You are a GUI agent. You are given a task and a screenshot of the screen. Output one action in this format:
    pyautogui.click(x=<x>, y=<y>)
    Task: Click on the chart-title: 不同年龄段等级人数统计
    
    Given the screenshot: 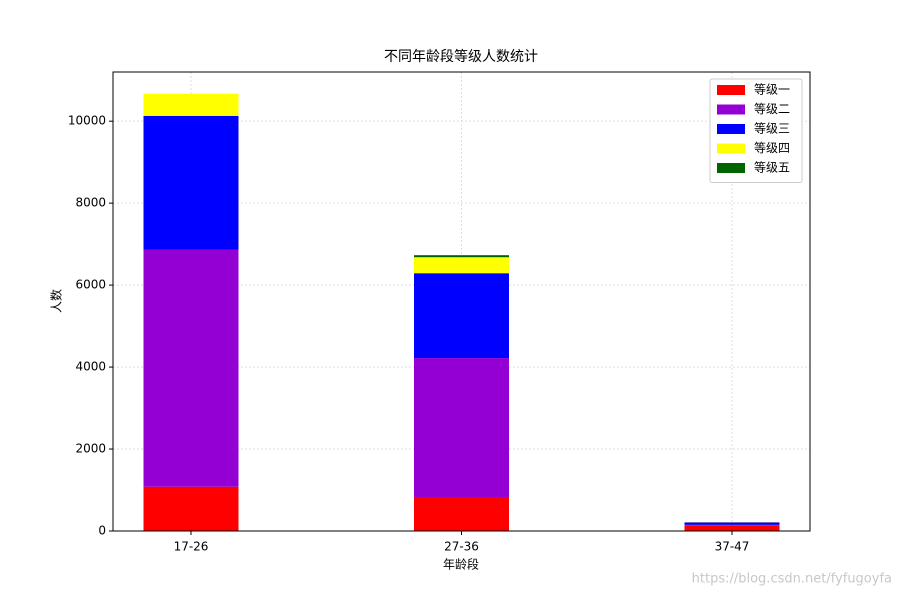 What is the action you would take?
    pyautogui.click(x=461, y=56)
    